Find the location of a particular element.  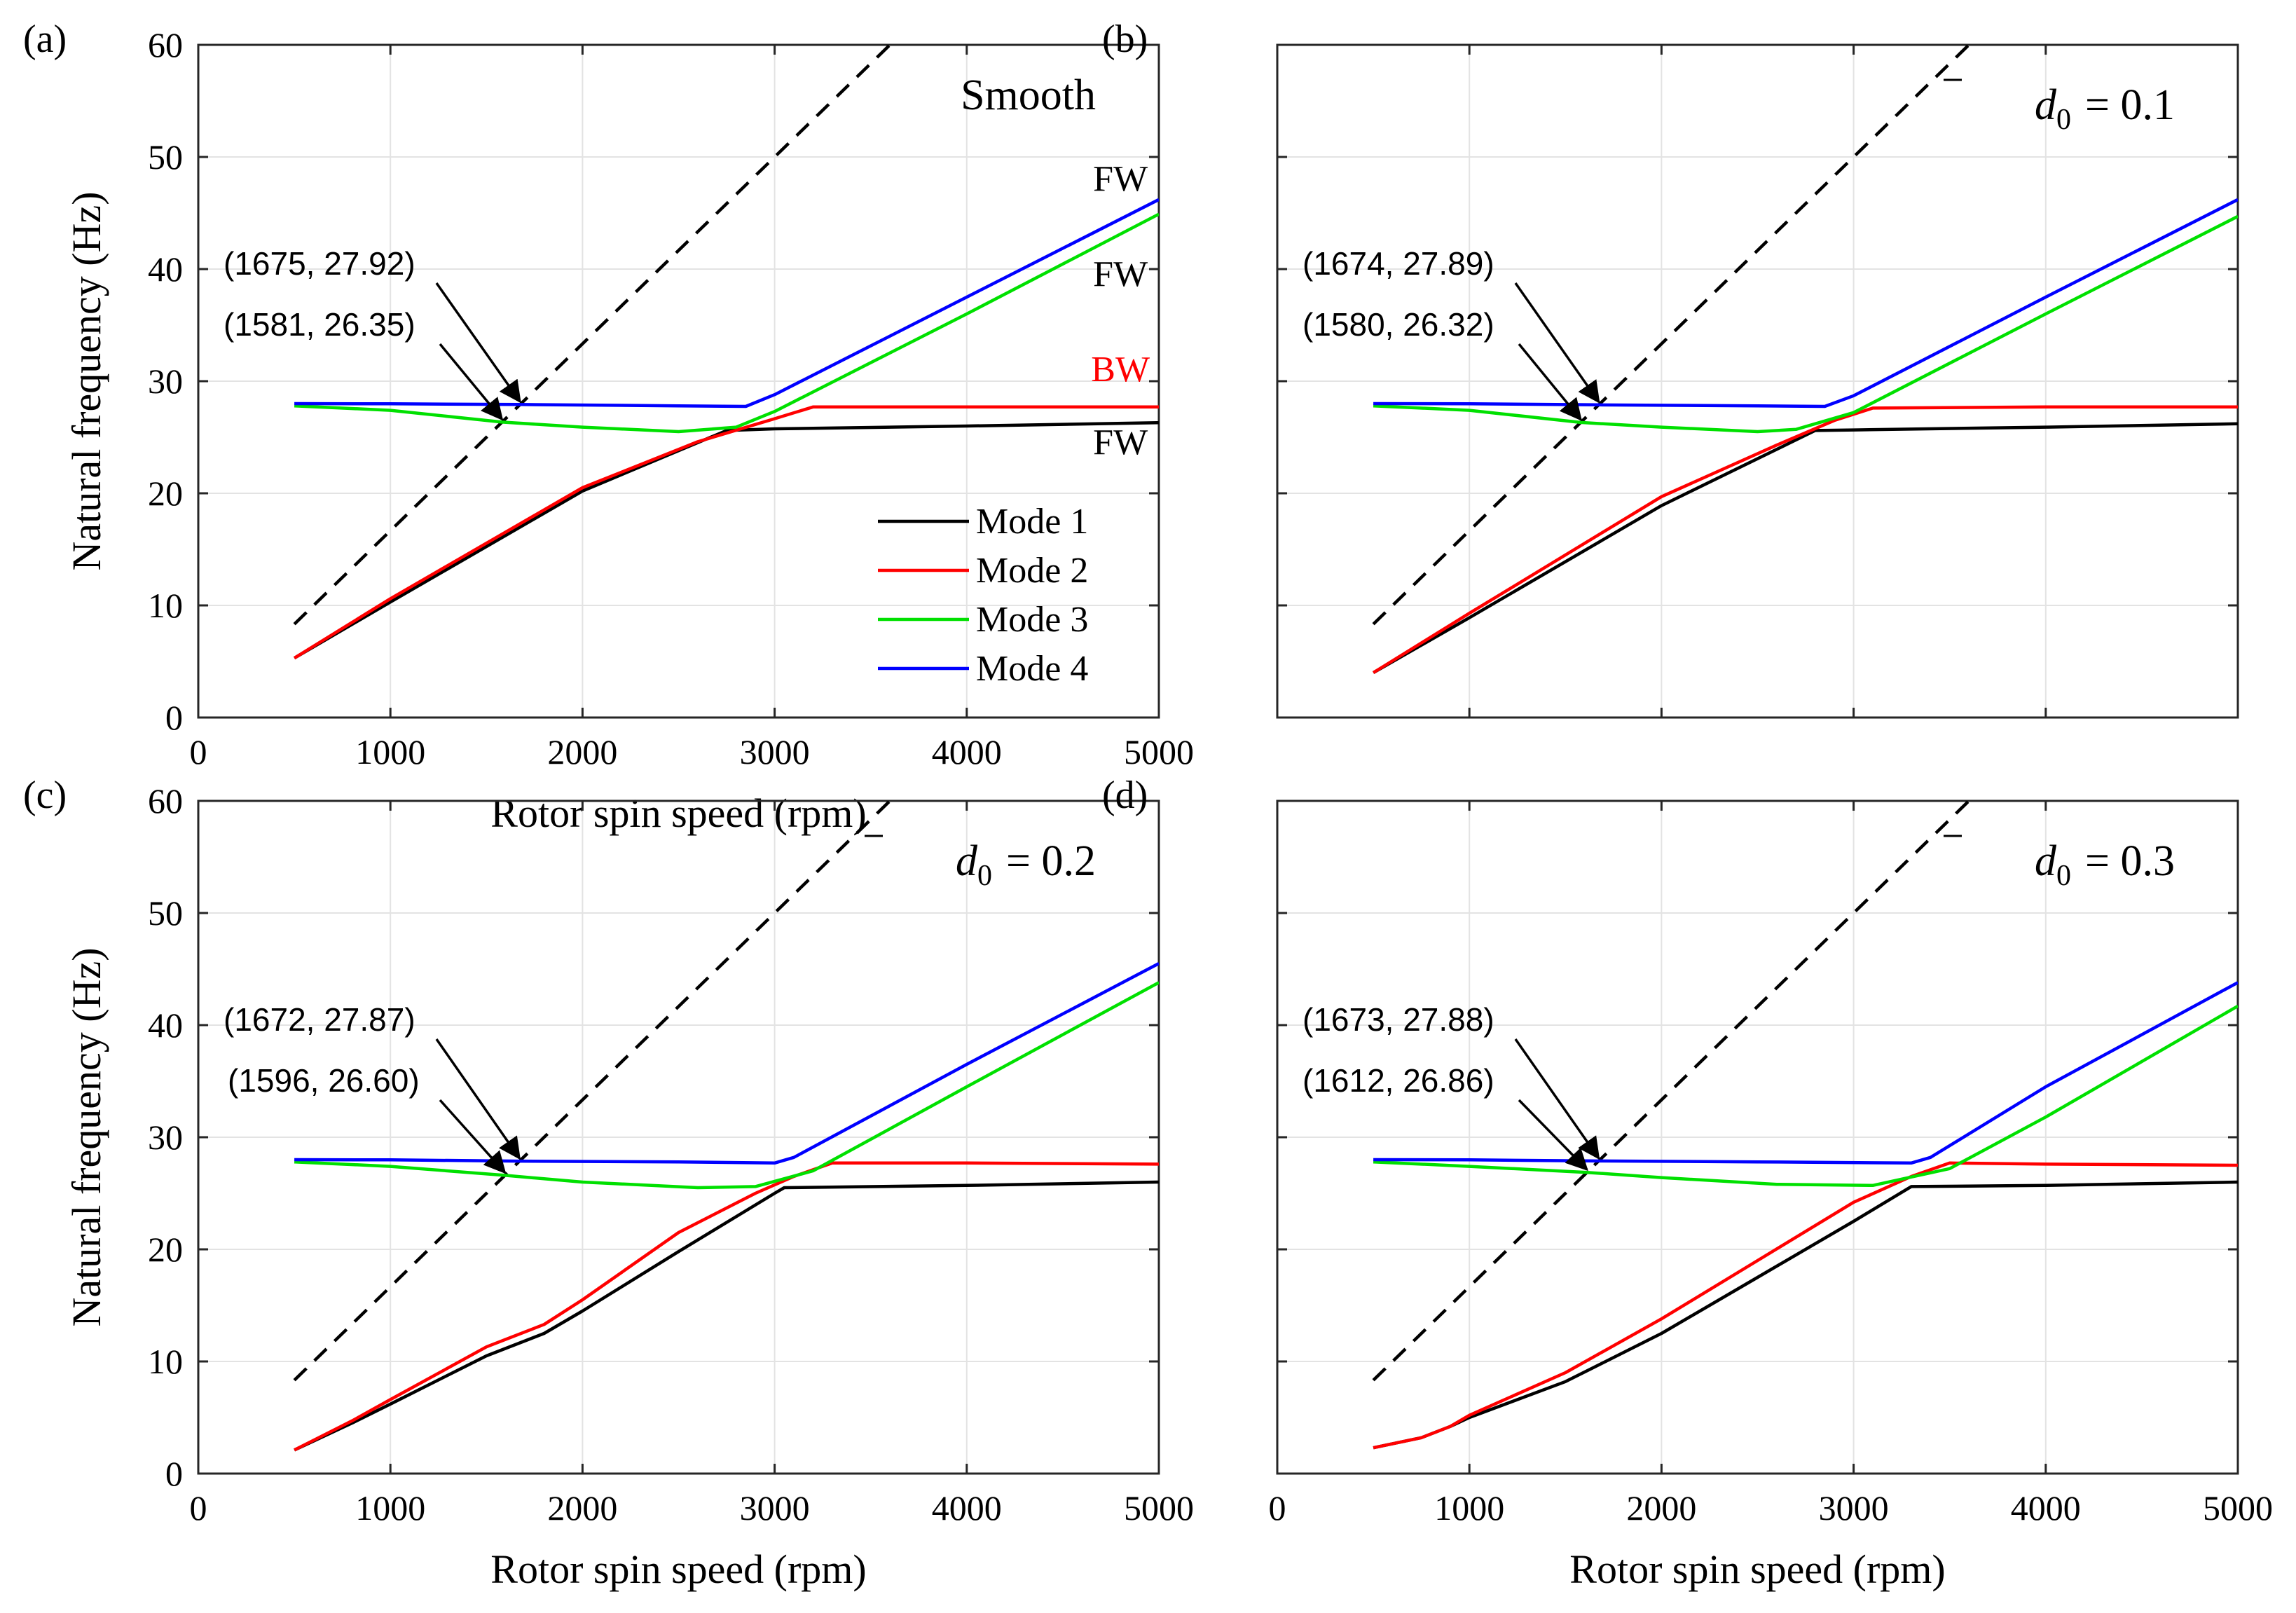

title-value: = 0.3 is located at coordinates (2130, 861).